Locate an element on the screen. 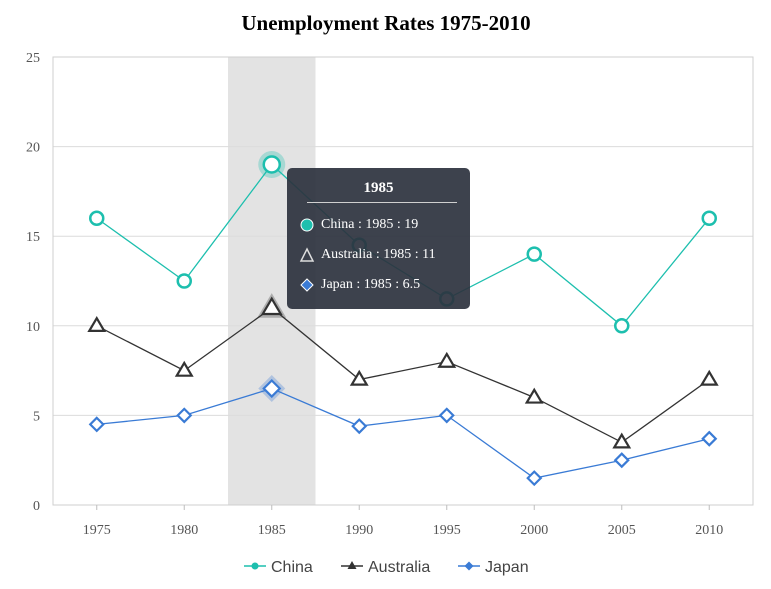 The width and height of the screenshot is (771, 589). legend: China Australia Japan is located at coordinates (386, 567).